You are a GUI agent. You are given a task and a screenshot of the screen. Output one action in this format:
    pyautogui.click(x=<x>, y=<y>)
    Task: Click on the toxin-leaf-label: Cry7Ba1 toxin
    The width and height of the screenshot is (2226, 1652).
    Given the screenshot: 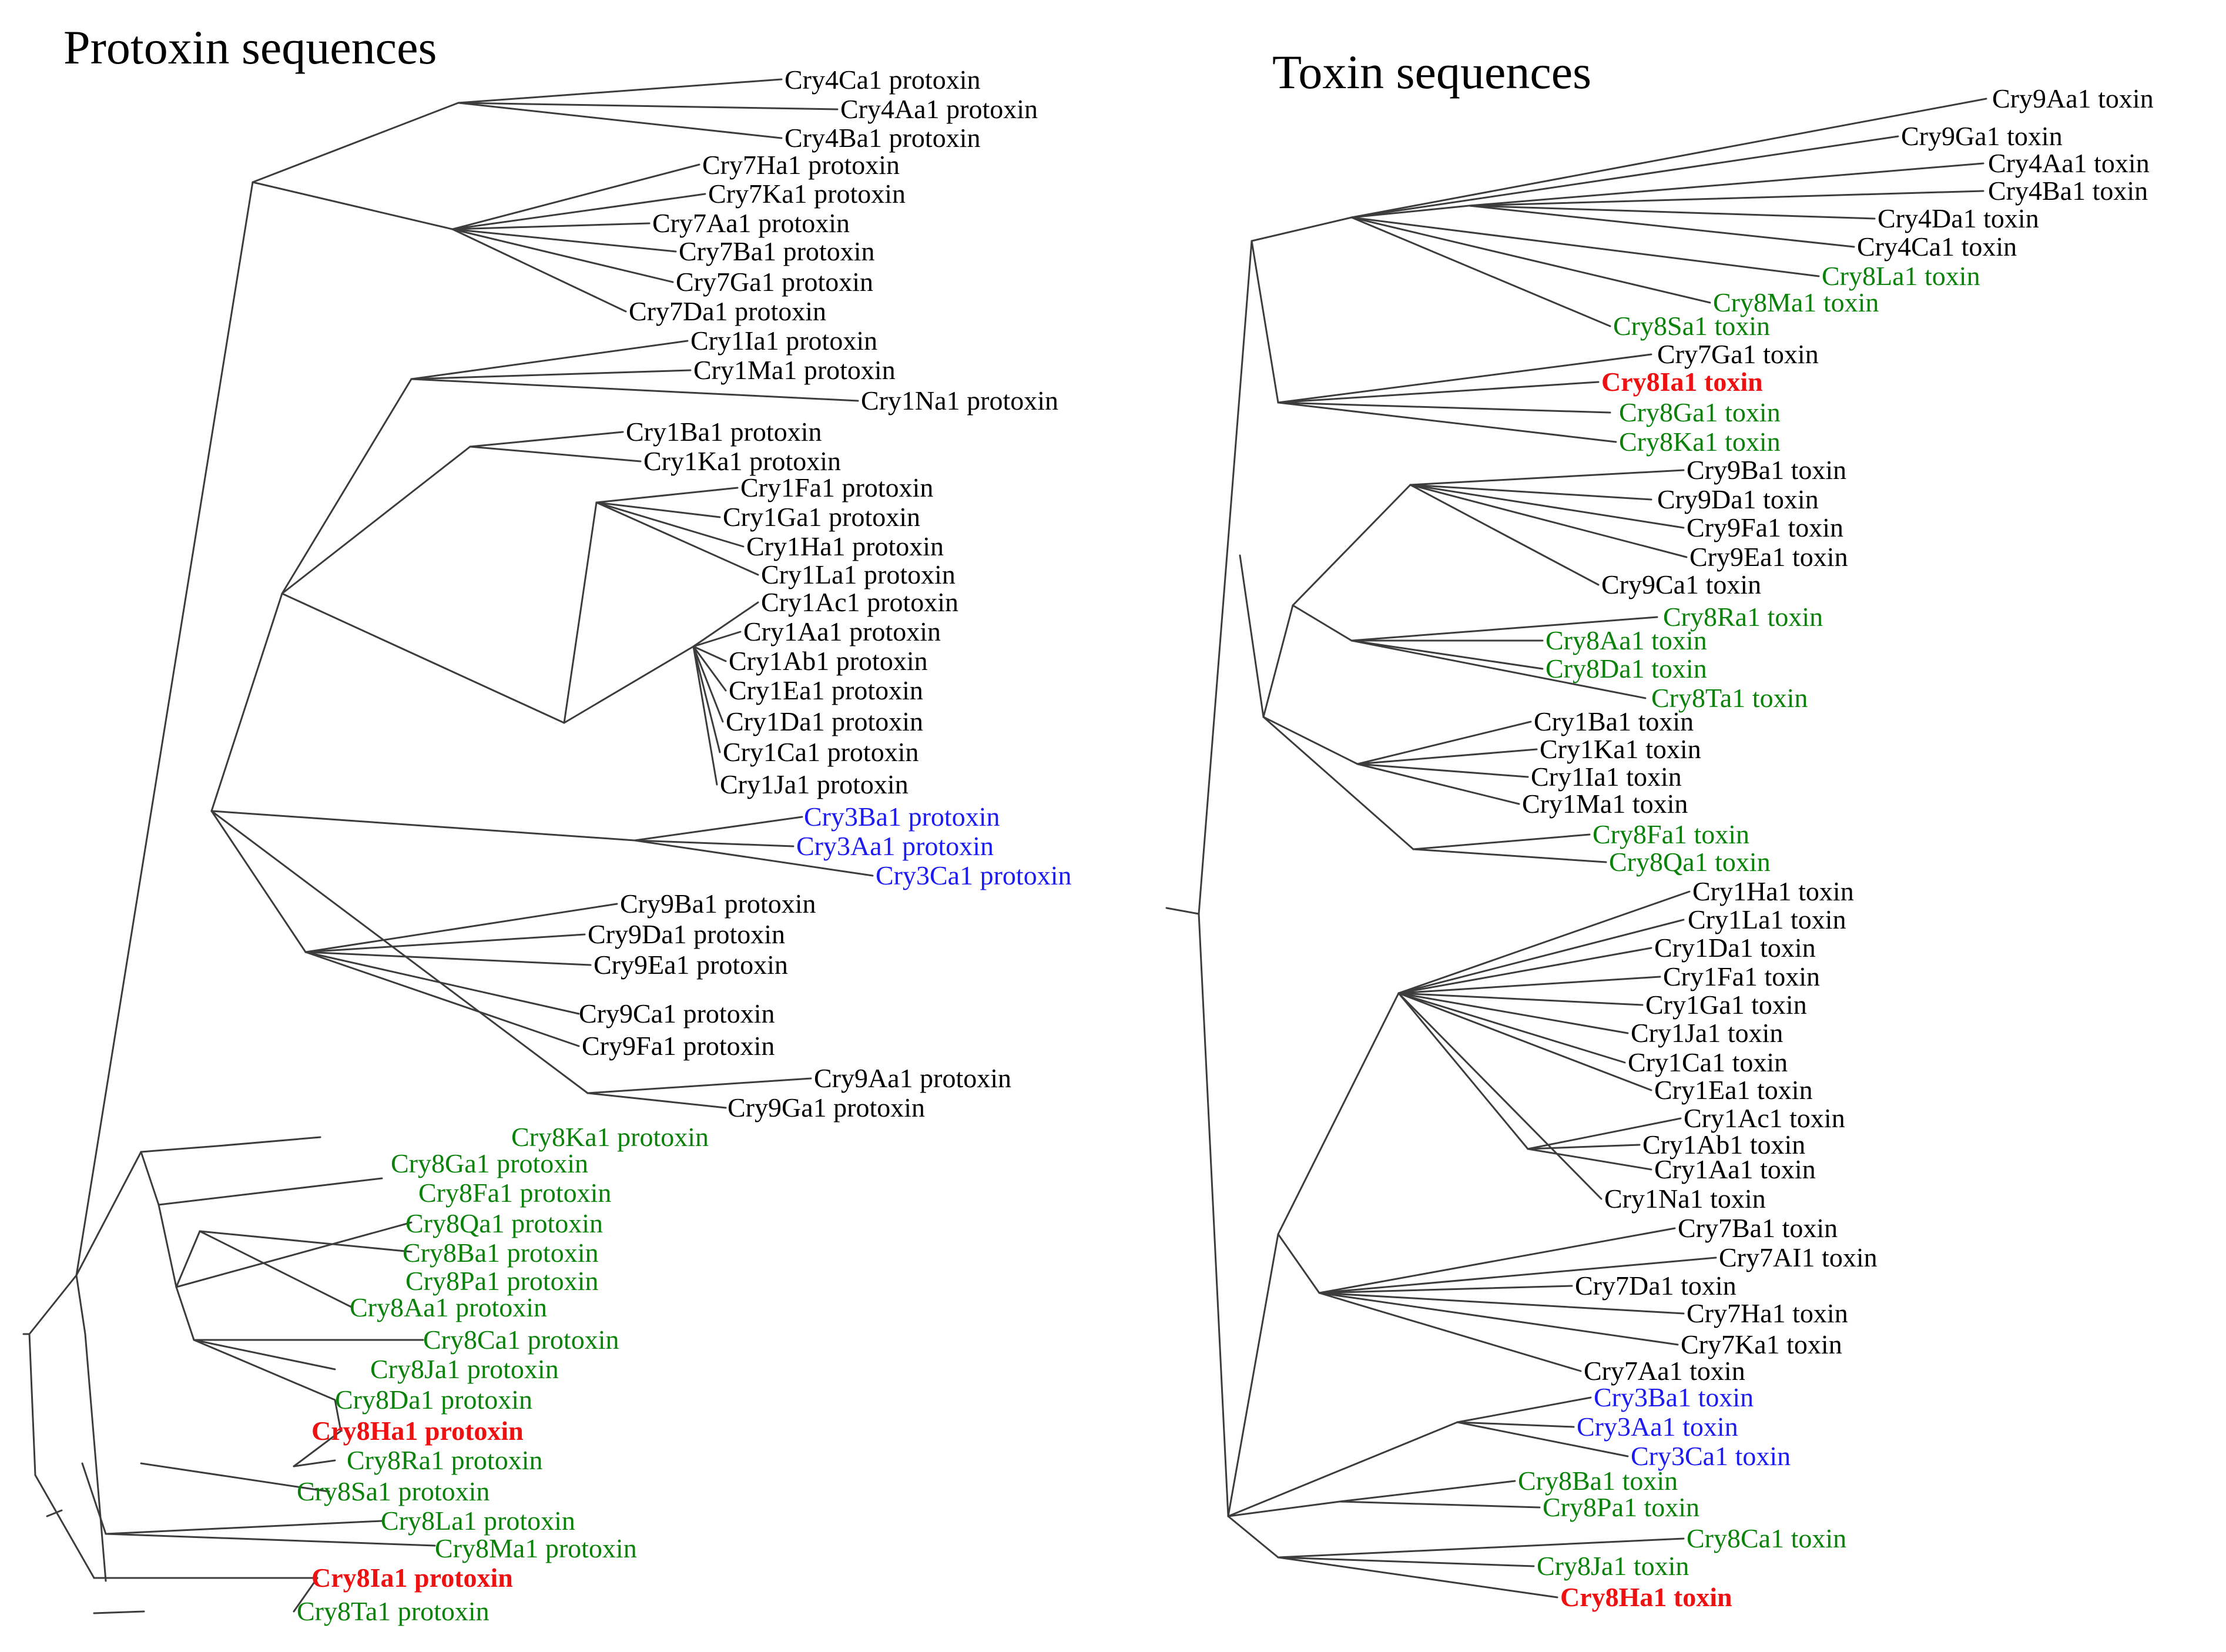 What is the action you would take?
    pyautogui.click(x=1758, y=1228)
    